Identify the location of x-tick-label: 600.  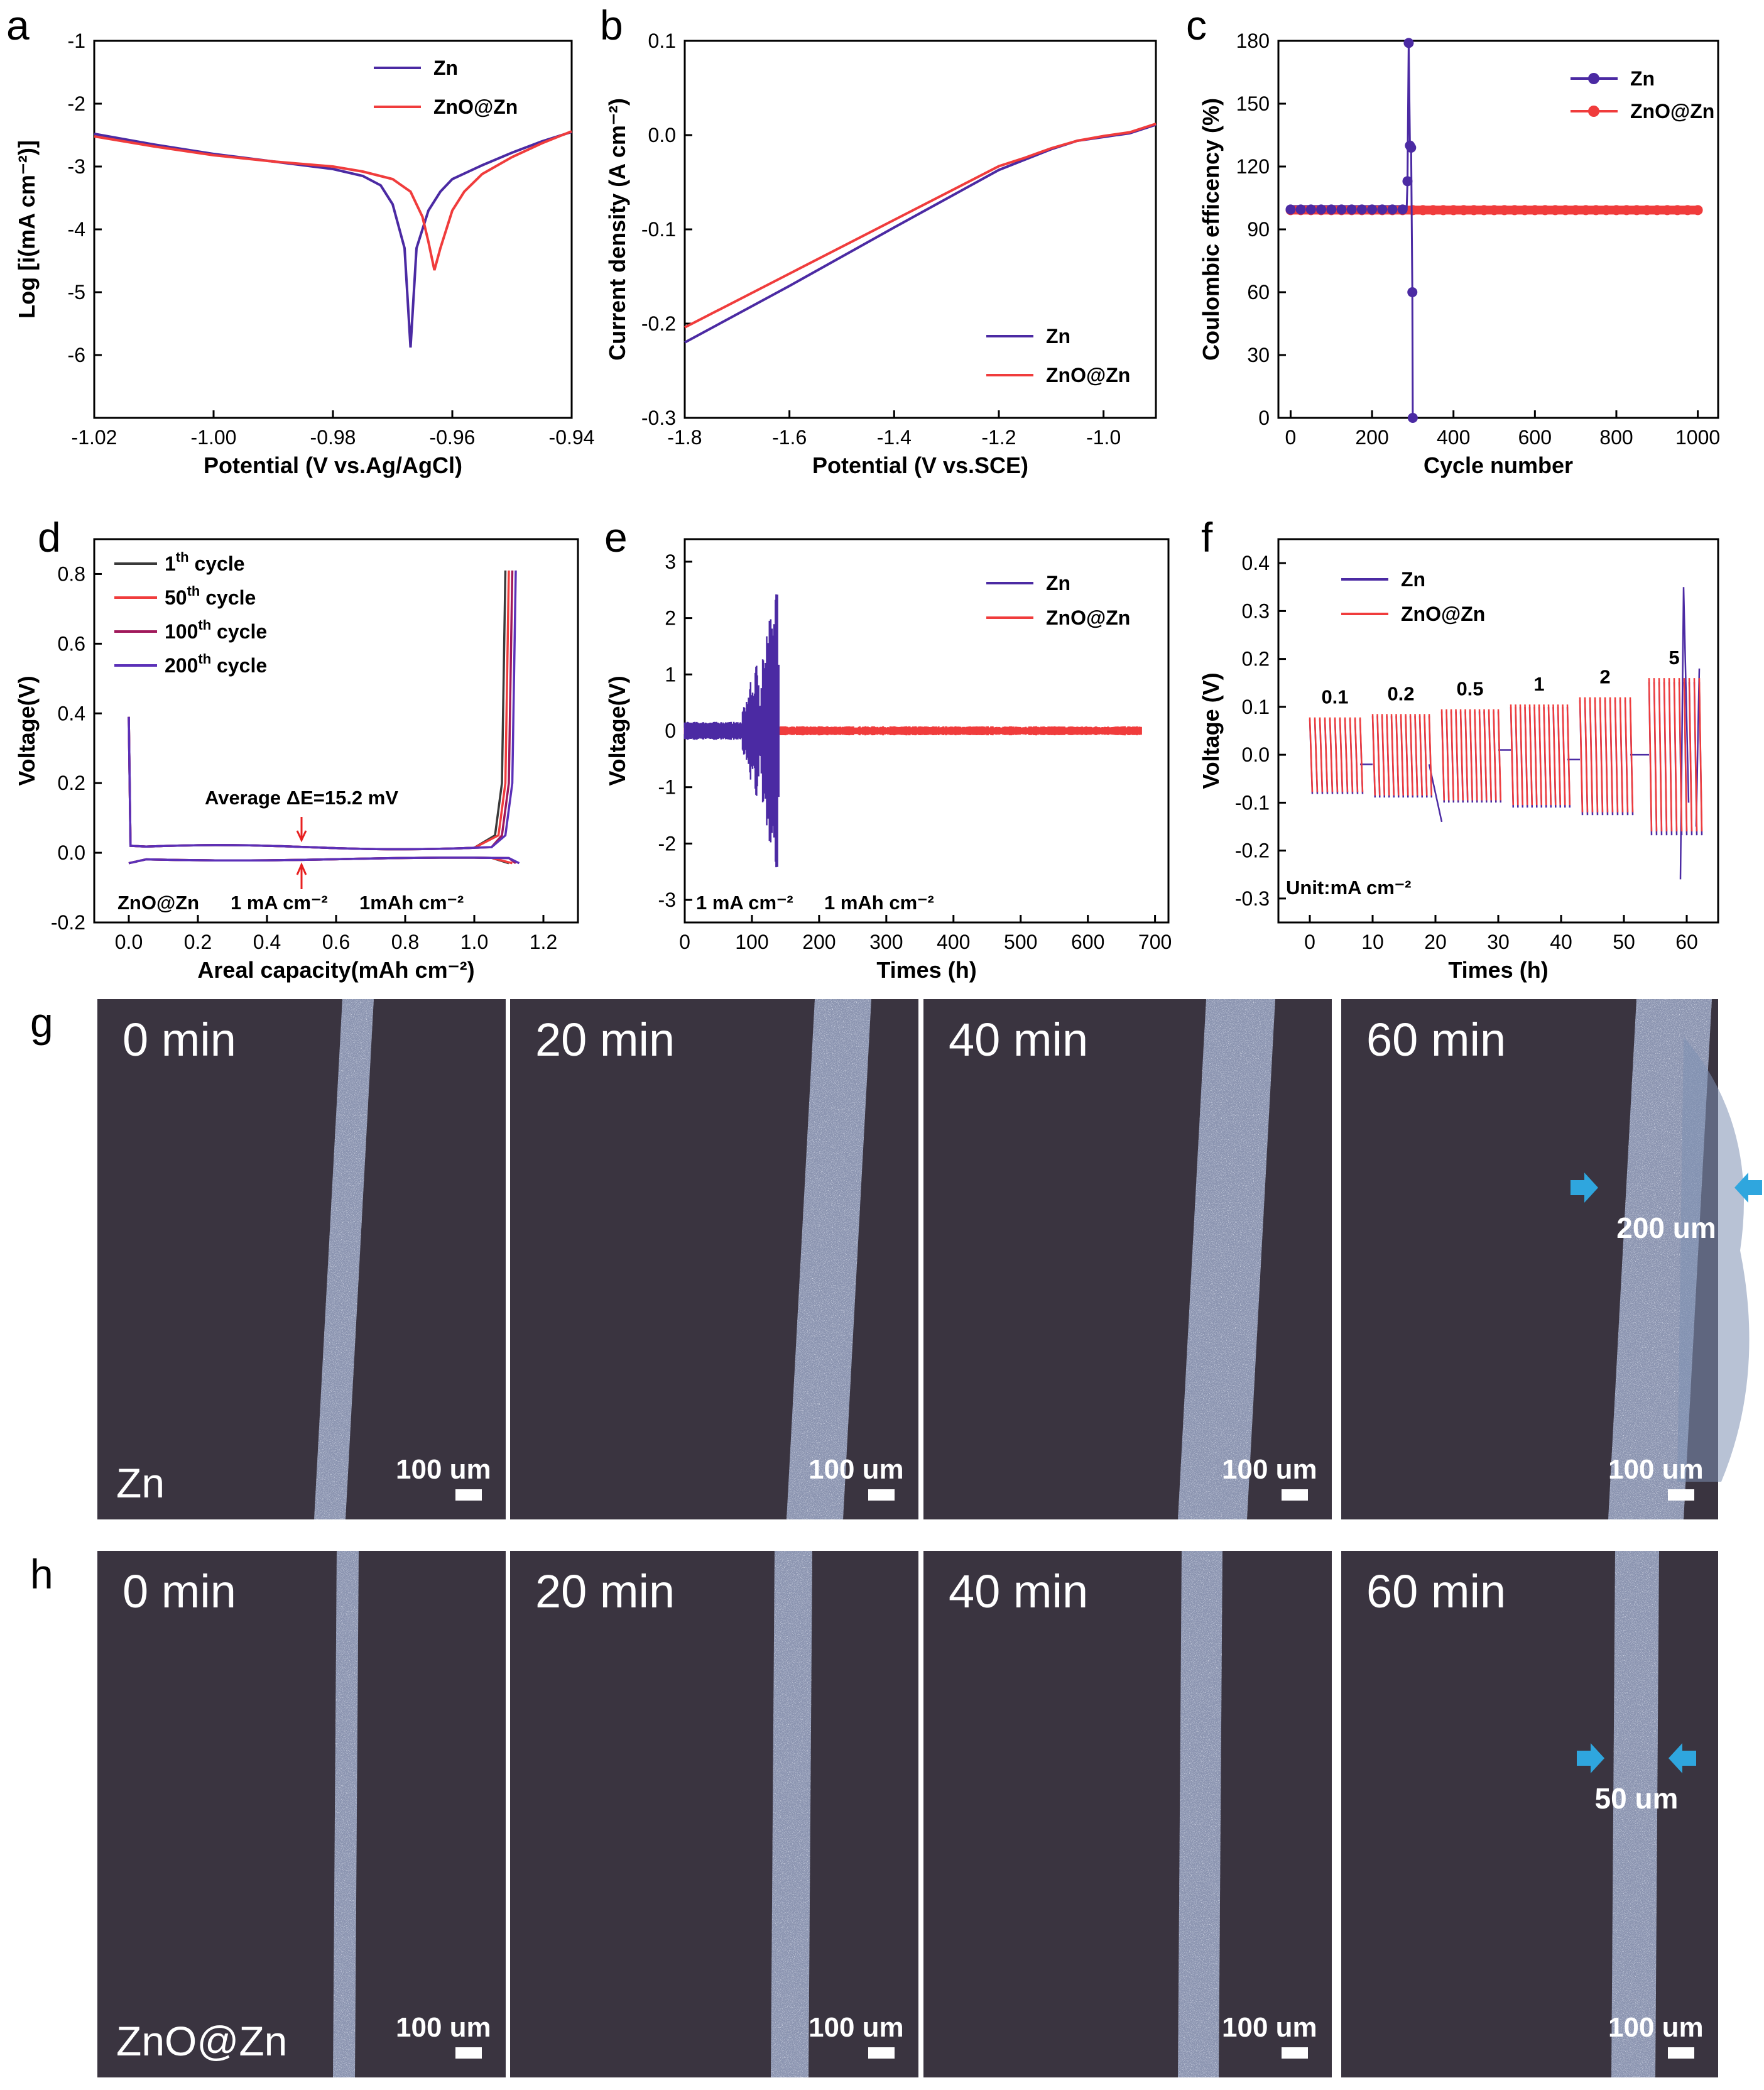
(1535, 438).